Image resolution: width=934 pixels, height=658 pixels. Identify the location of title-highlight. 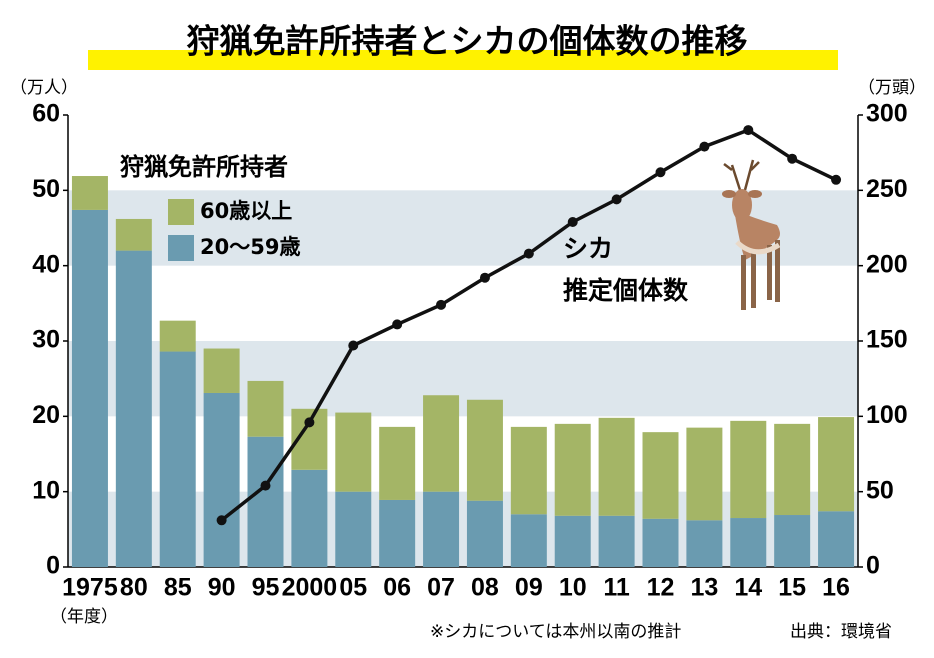
(463, 60).